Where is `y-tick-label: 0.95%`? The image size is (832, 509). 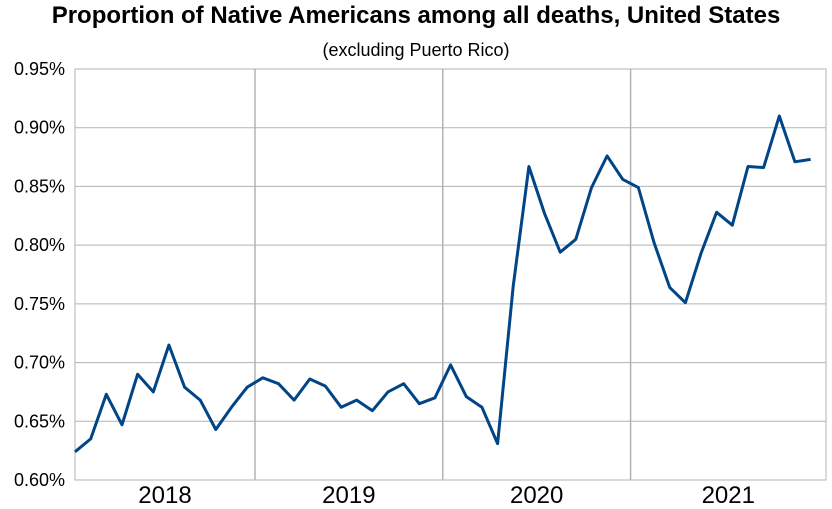 y-tick-label: 0.95% is located at coordinates (39, 69).